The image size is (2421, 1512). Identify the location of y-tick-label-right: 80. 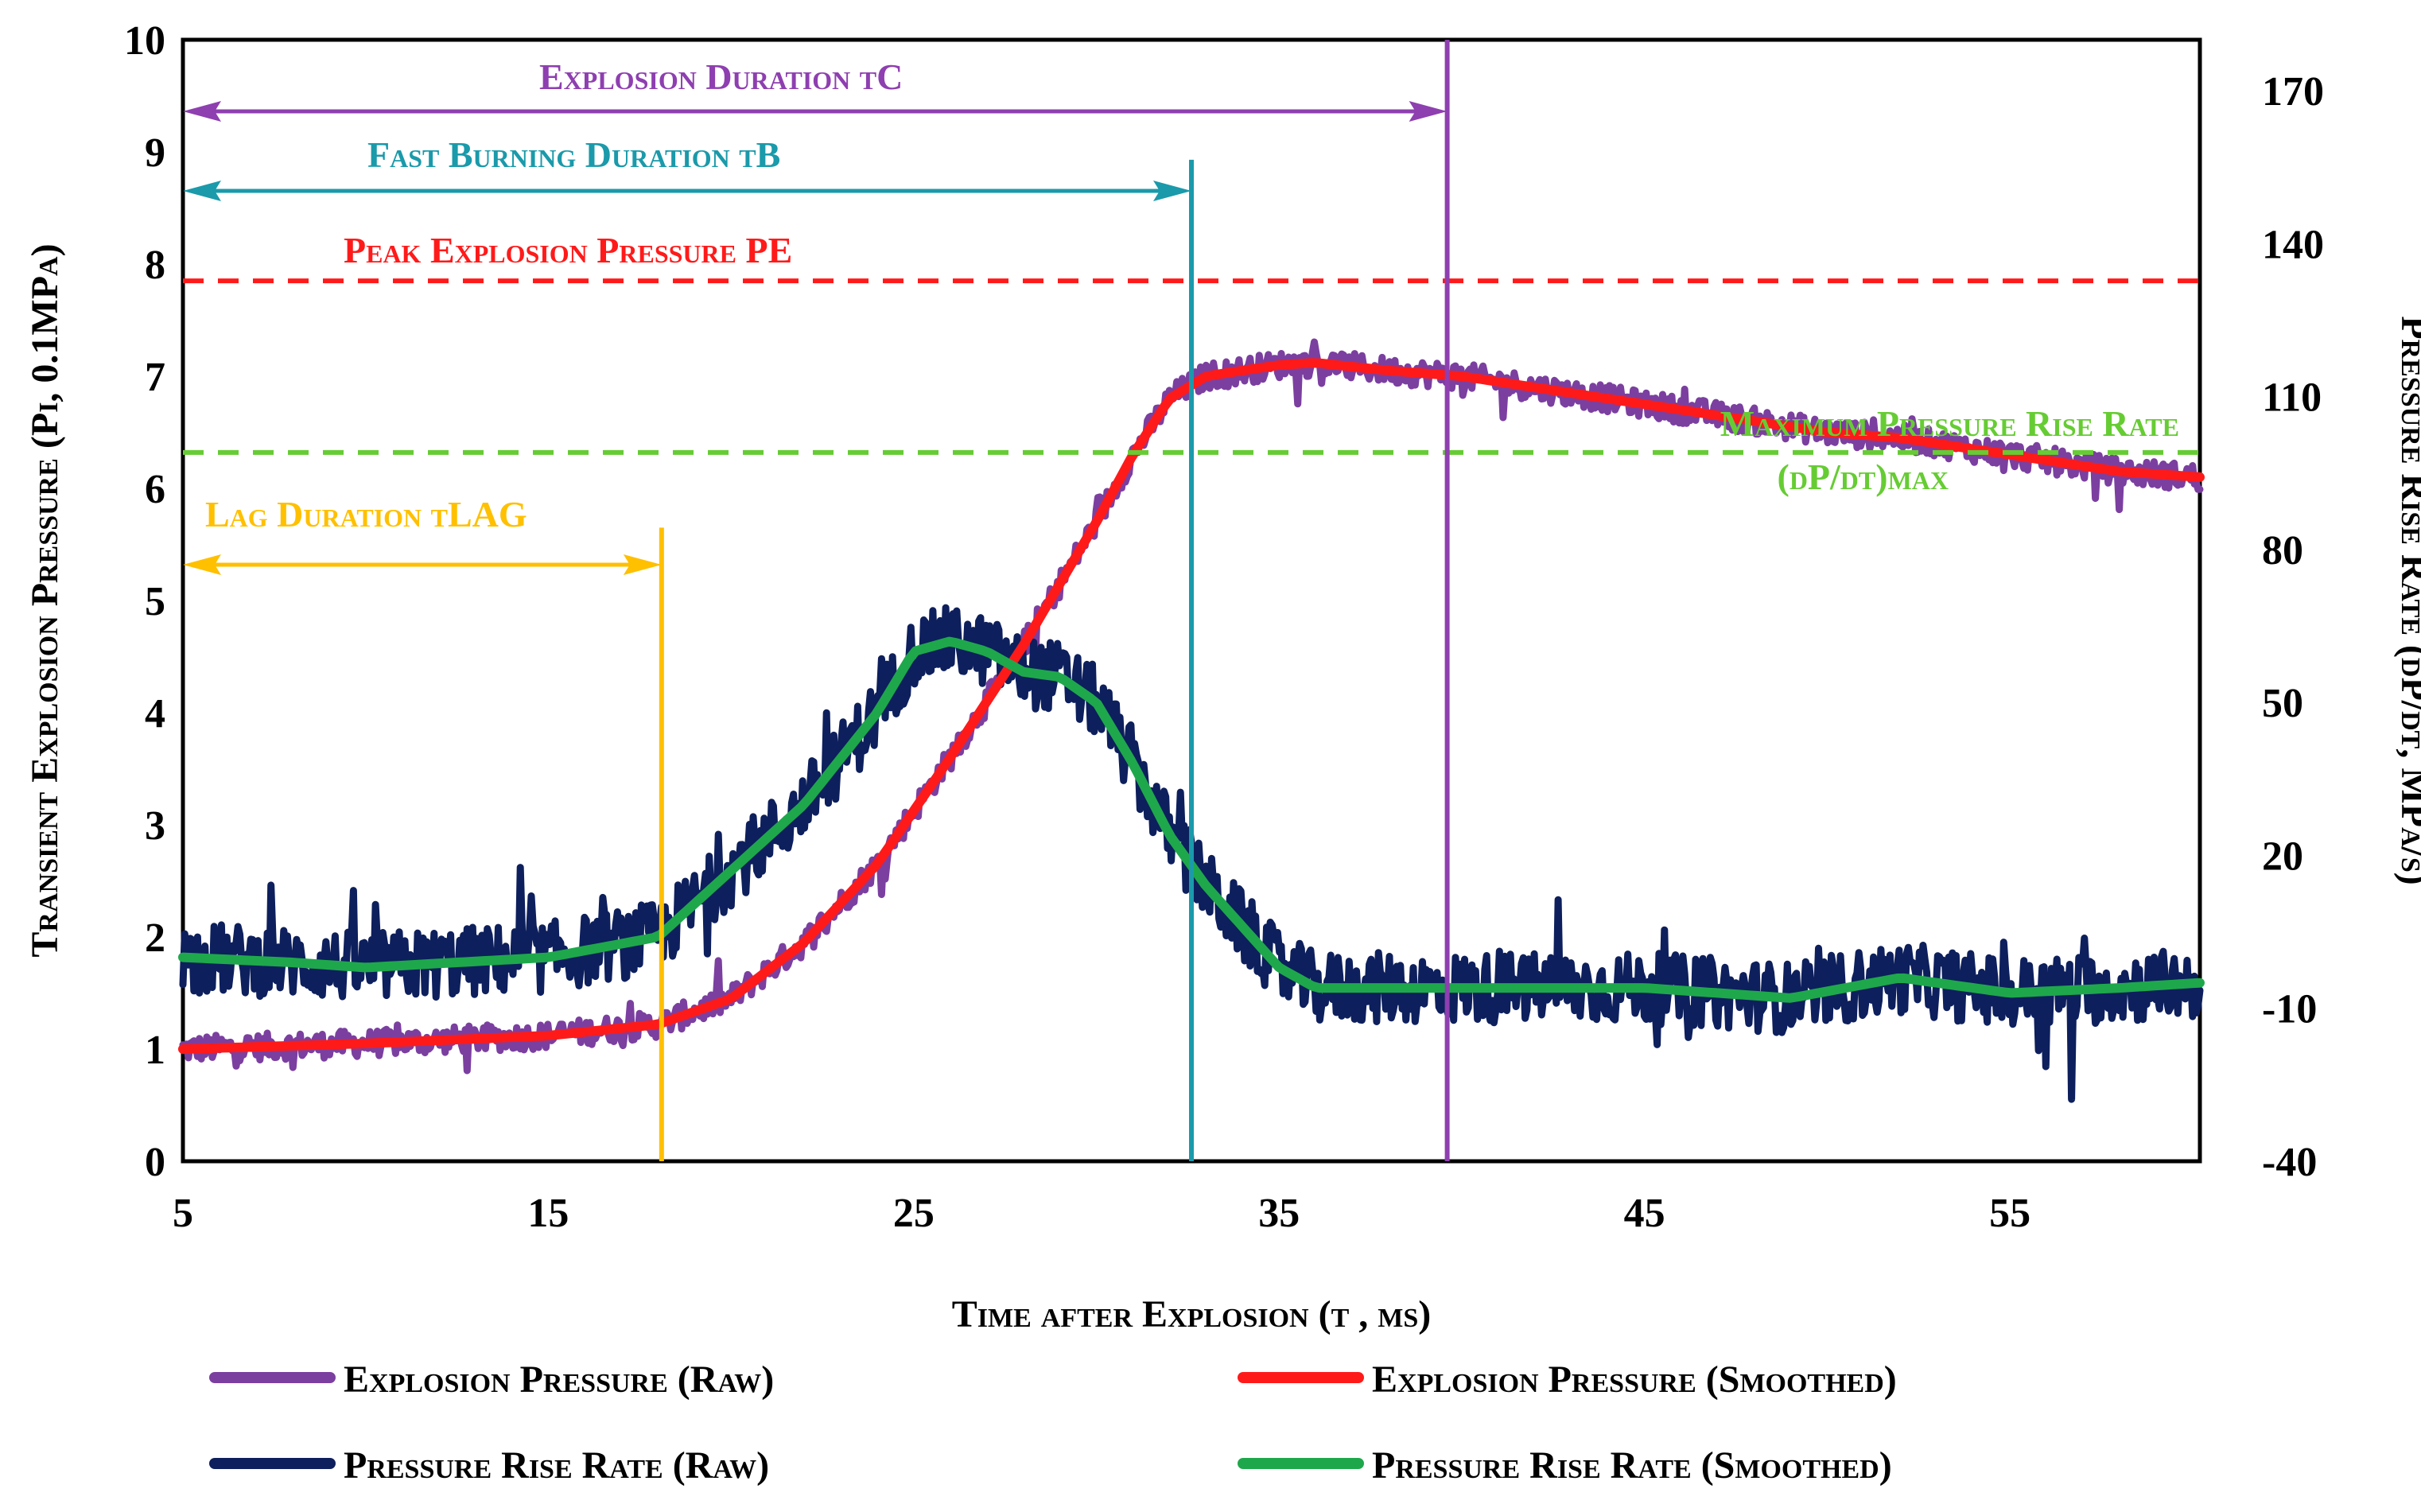
(2282, 550).